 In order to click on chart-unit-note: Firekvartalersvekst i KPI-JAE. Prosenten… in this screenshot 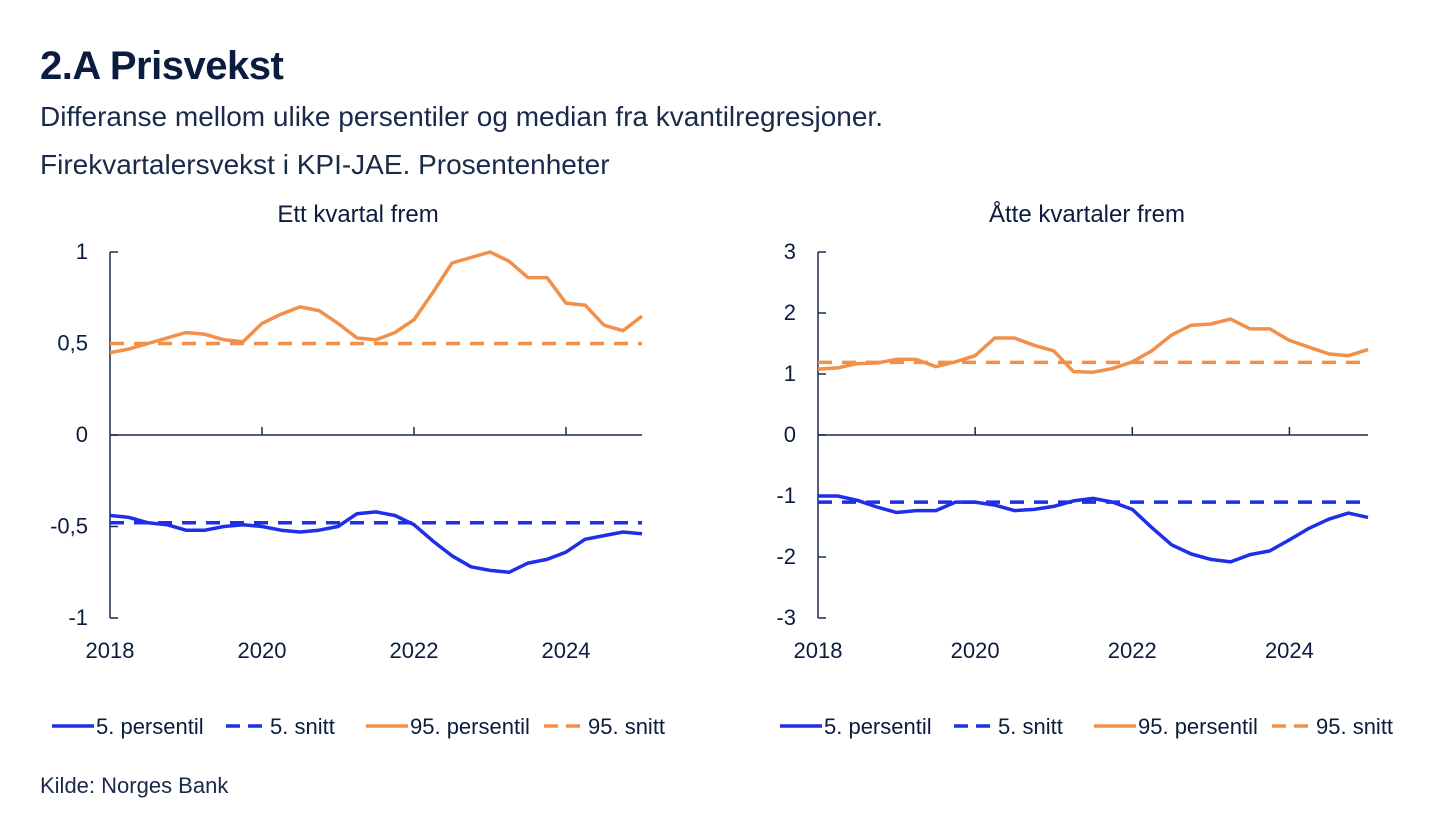, I will do `click(325, 164)`.